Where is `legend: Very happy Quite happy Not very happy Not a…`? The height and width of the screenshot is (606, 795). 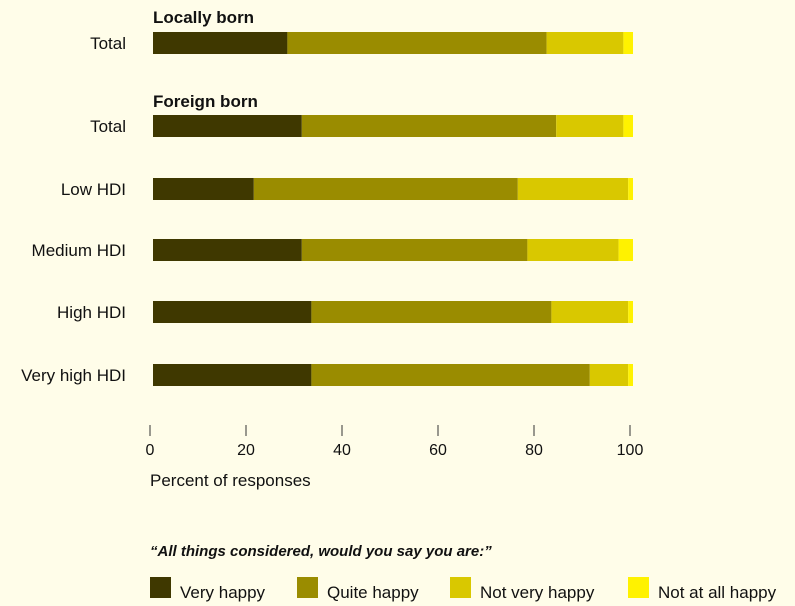 legend: Very happy Quite happy Not very happy Not a… is located at coordinates (463, 589).